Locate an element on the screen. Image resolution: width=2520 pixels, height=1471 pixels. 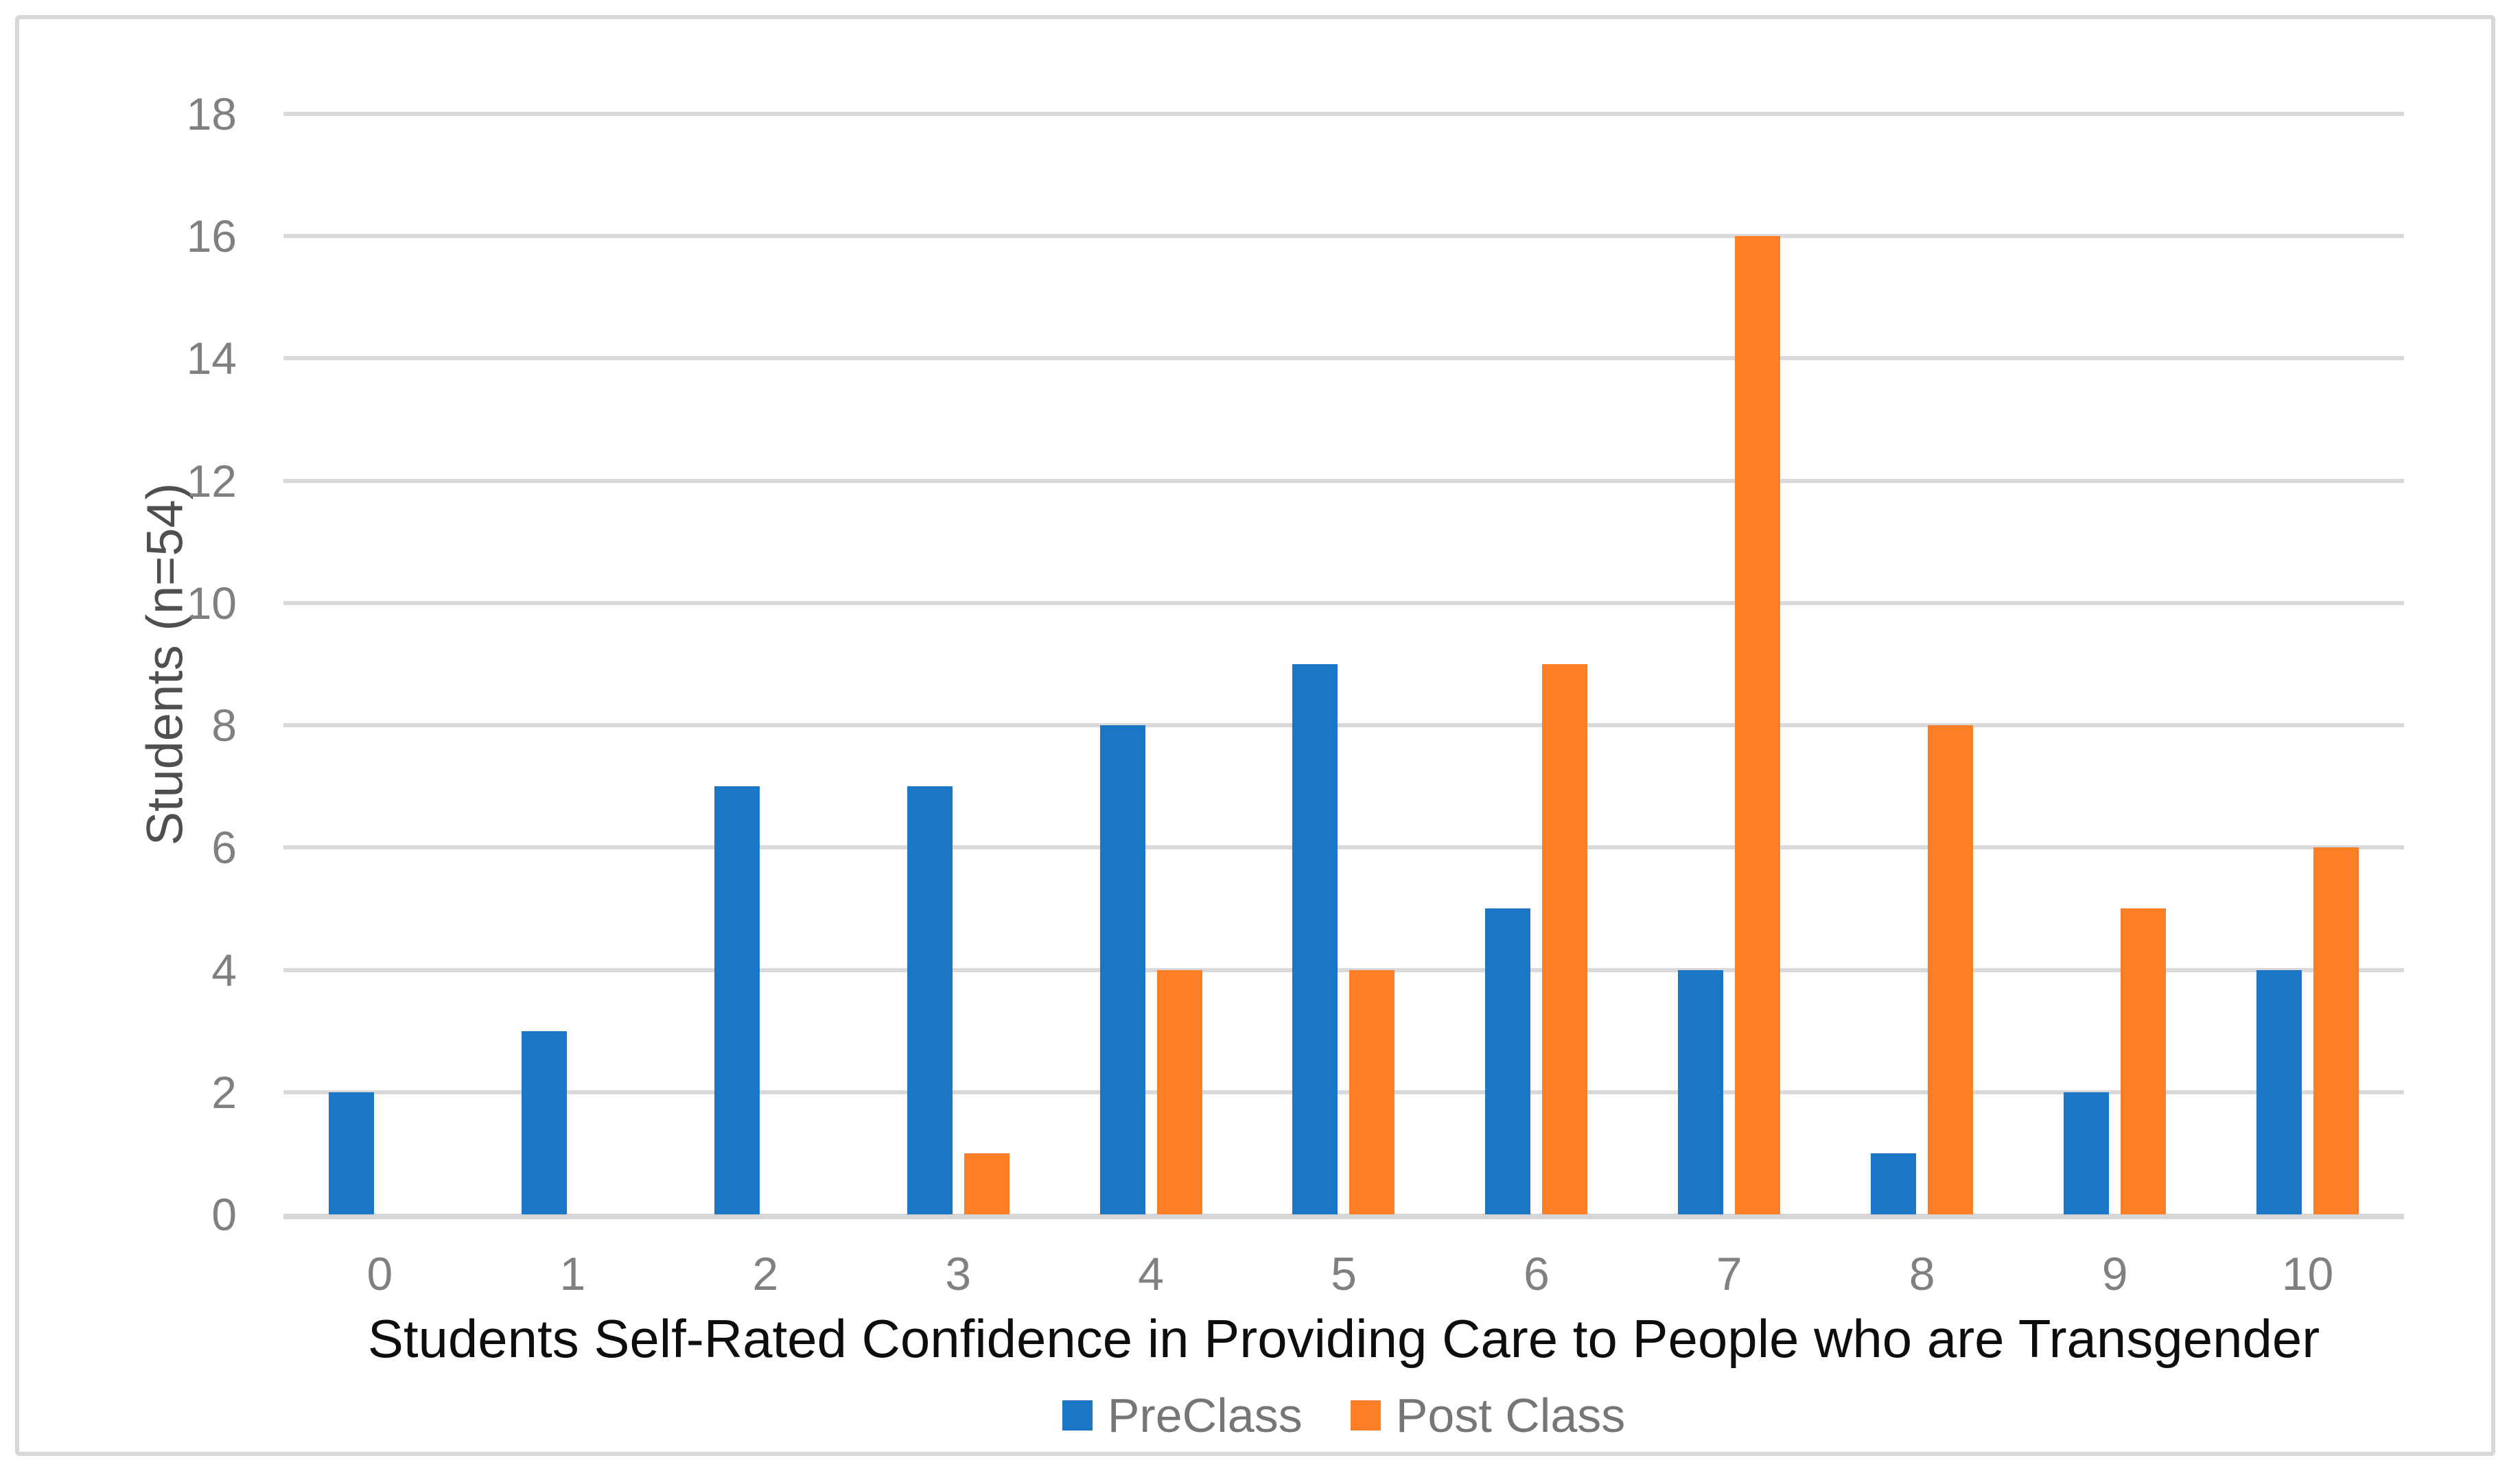
bar-post-class-x5 is located at coordinates (1372, 1091).